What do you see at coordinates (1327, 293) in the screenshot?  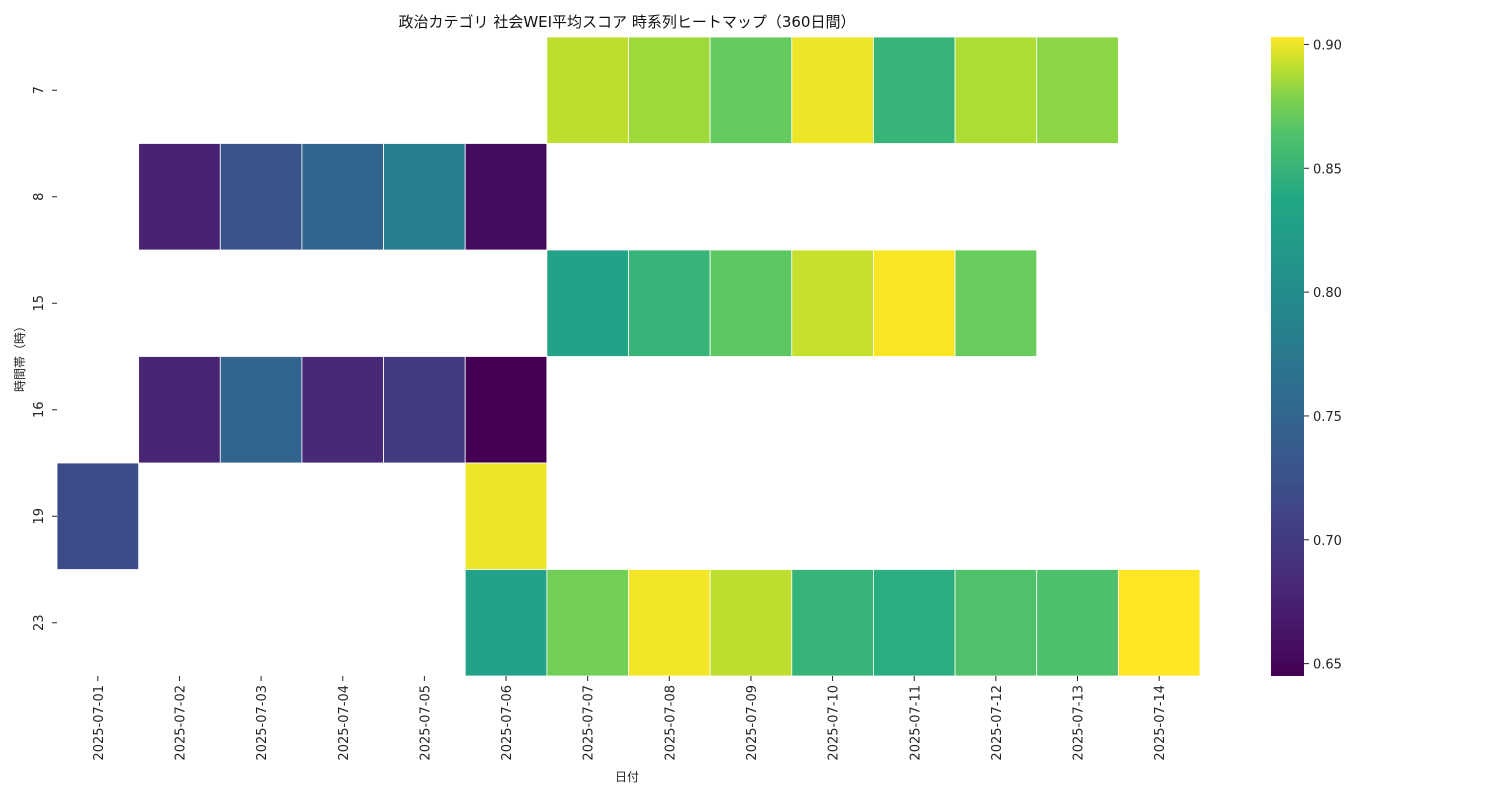 I see `colorbar-tick-label: 0.80` at bounding box center [1327, 293].